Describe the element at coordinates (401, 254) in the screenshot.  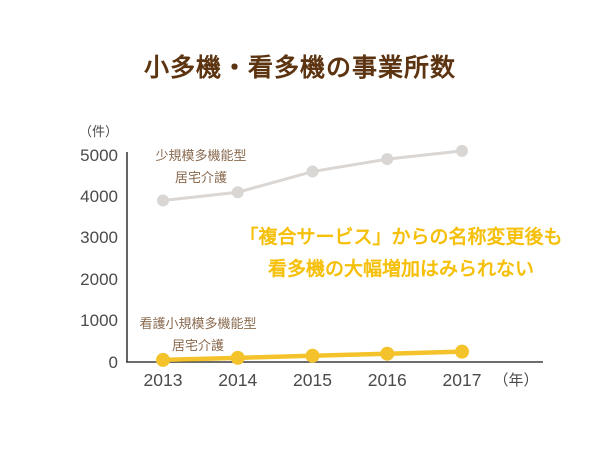
I see `annotation-callout: 「複合サービス」からの名称変更後も 看多機の大幅増加はみられない` at that location.